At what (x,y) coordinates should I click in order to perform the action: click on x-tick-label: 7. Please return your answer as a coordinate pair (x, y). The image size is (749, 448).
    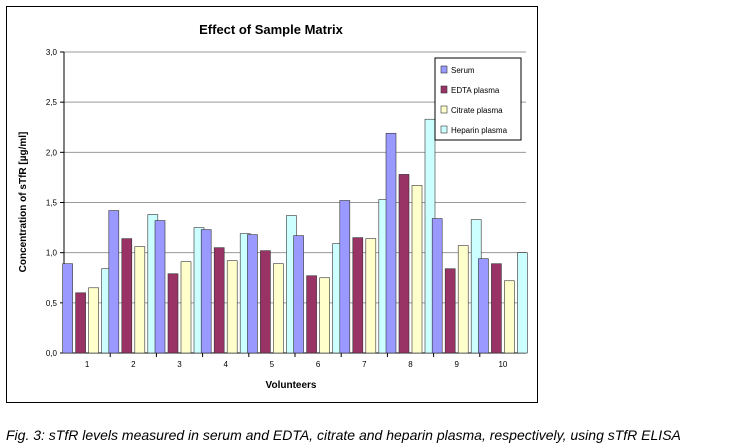
    Looking at the image, I should click on (364, 364).